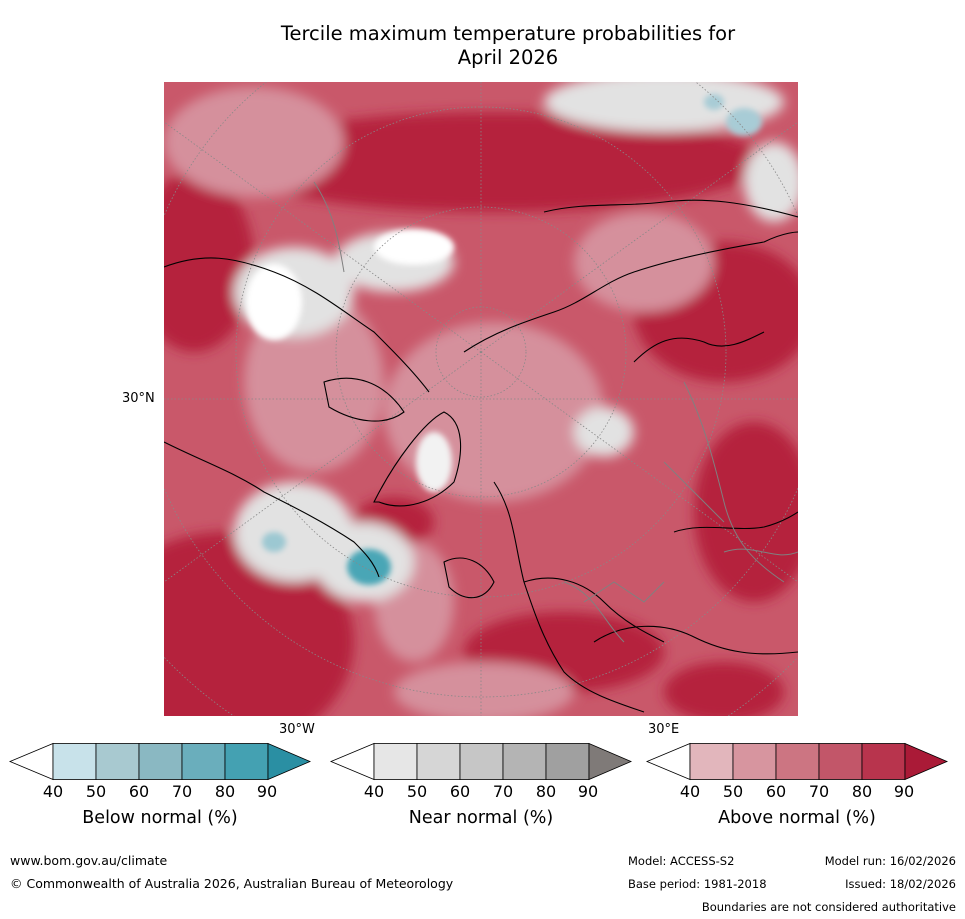 The width and height of the screenshot is (965, 919). What do you see at coordinates (890, 861) in the screenshot?
I see `footer-model-run: Model run: 16/02/2026` at bounding box center [890, 861].